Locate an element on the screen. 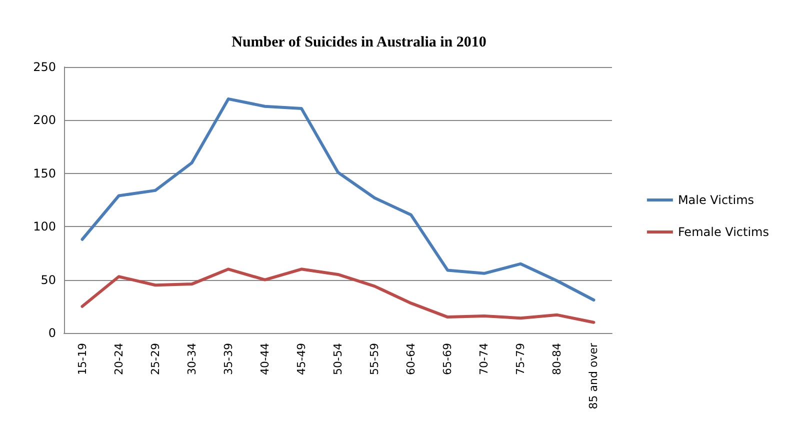  x-tick-label: 35-39 is located at coordinates (228, 359).